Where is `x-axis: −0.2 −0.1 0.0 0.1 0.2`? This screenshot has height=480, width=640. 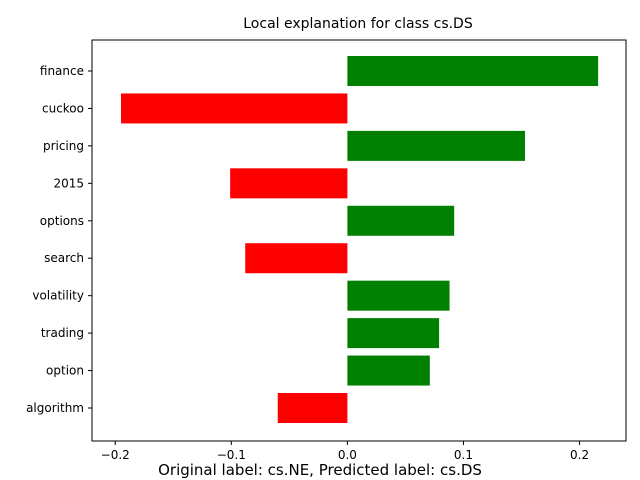
x-axis: −0.2 −0.1 0.0 0.1 0.2 is located at coordinates (345, 451).